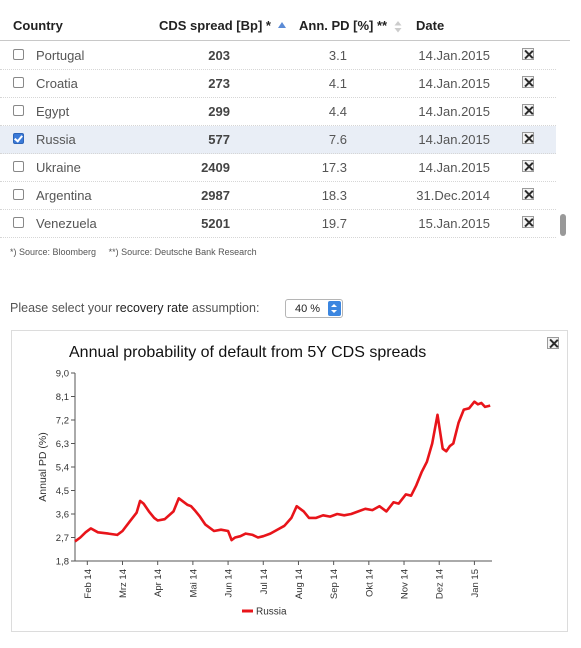 This screenshot has height=648, width=581. What do you see at coordinates (215, 223) in the screenshot?
I see `cell-cds-spread: 5201` at bounding box center [215, 223].